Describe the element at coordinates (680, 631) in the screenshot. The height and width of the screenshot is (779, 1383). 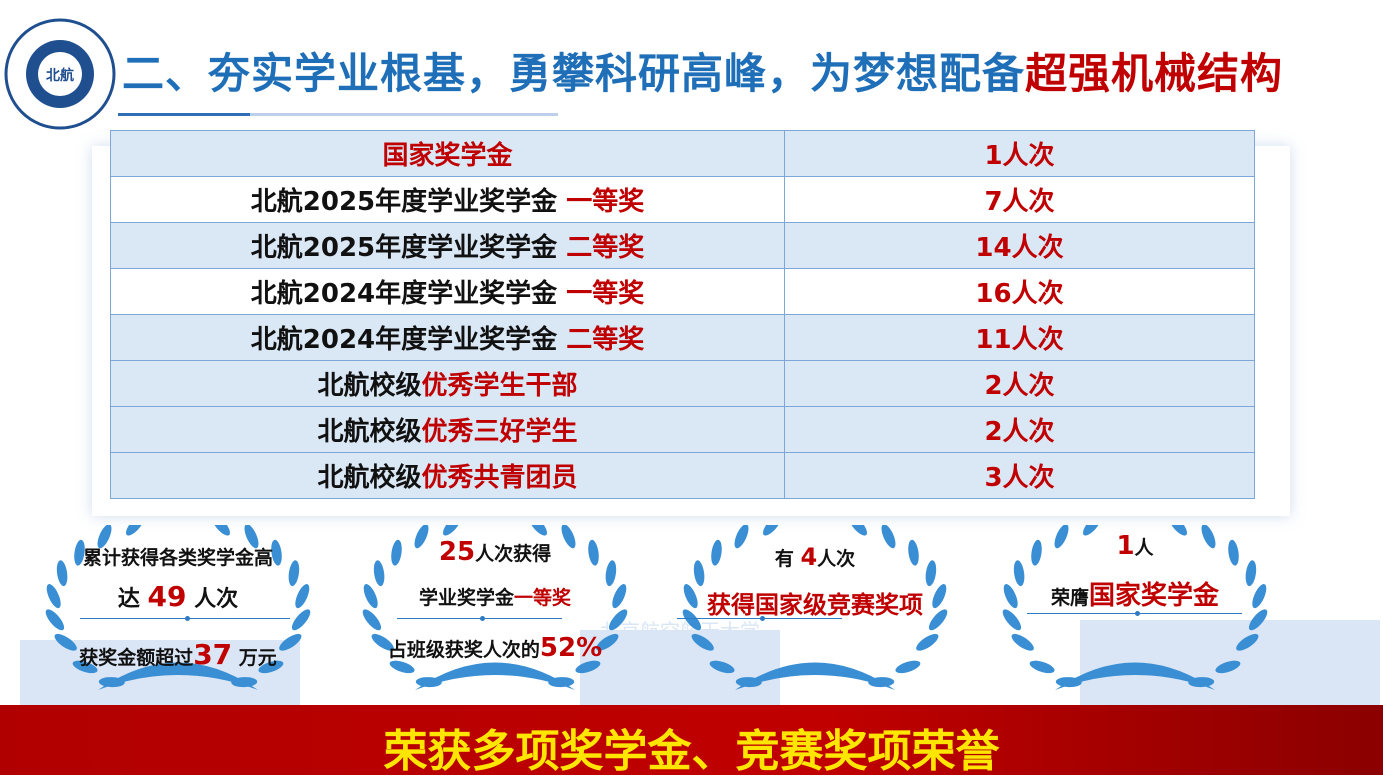
I see `watermark-text: 北京航空航天大学` at that location.